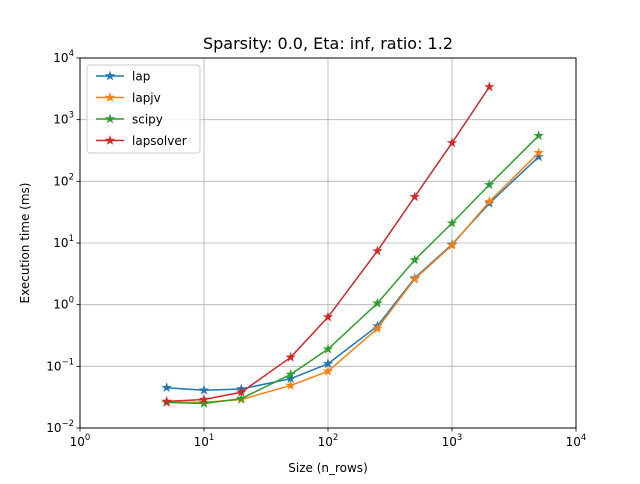 This screenshot has height=484, width=640. I want to click on legend-item-lap: lap, so click(123, 77).